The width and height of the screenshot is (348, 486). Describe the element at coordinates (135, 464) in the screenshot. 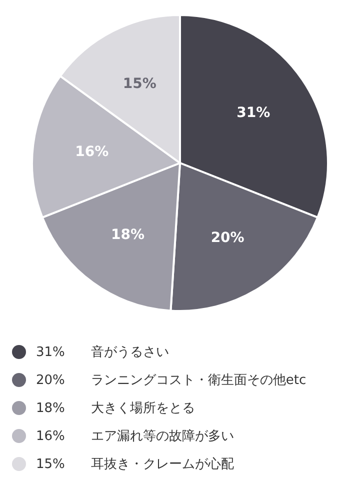

I see `legend-label: 15% 耳抜き・クレームが心配` at that location.